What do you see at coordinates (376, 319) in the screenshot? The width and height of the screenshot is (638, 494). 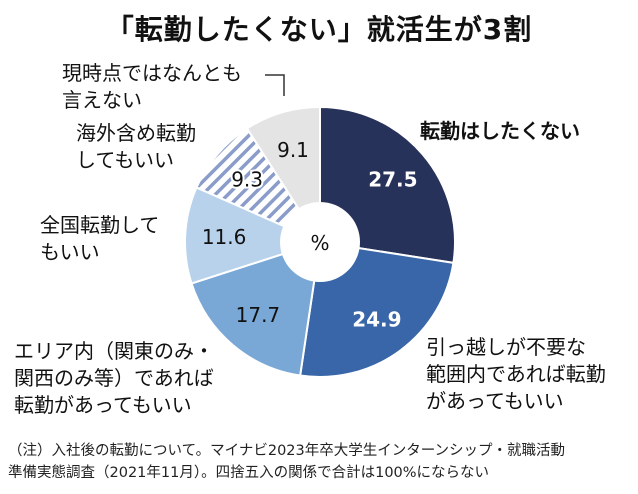 I see `slice-value-1: 24.9` at bounding box center [376, 319].